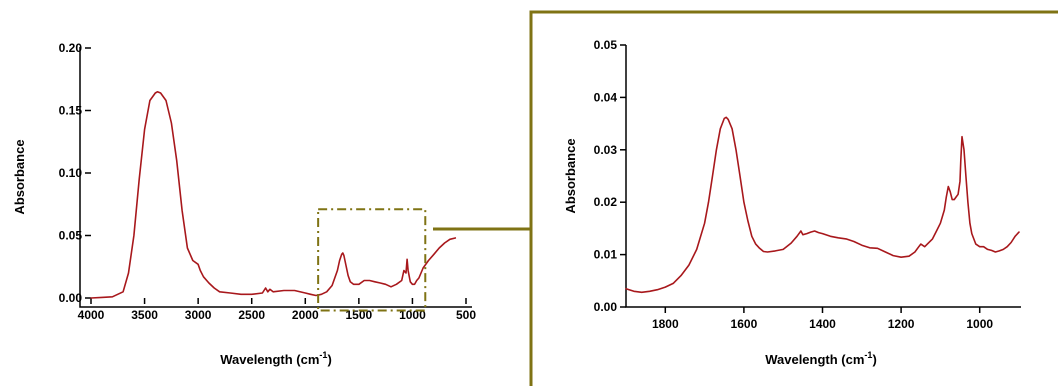 This screenshot has width=1058, height=386. What do you see at coordinates (19, 176) in the screenshot?
I see `main-y-axis-title: Absorbance` at bounding box center [19, 176].